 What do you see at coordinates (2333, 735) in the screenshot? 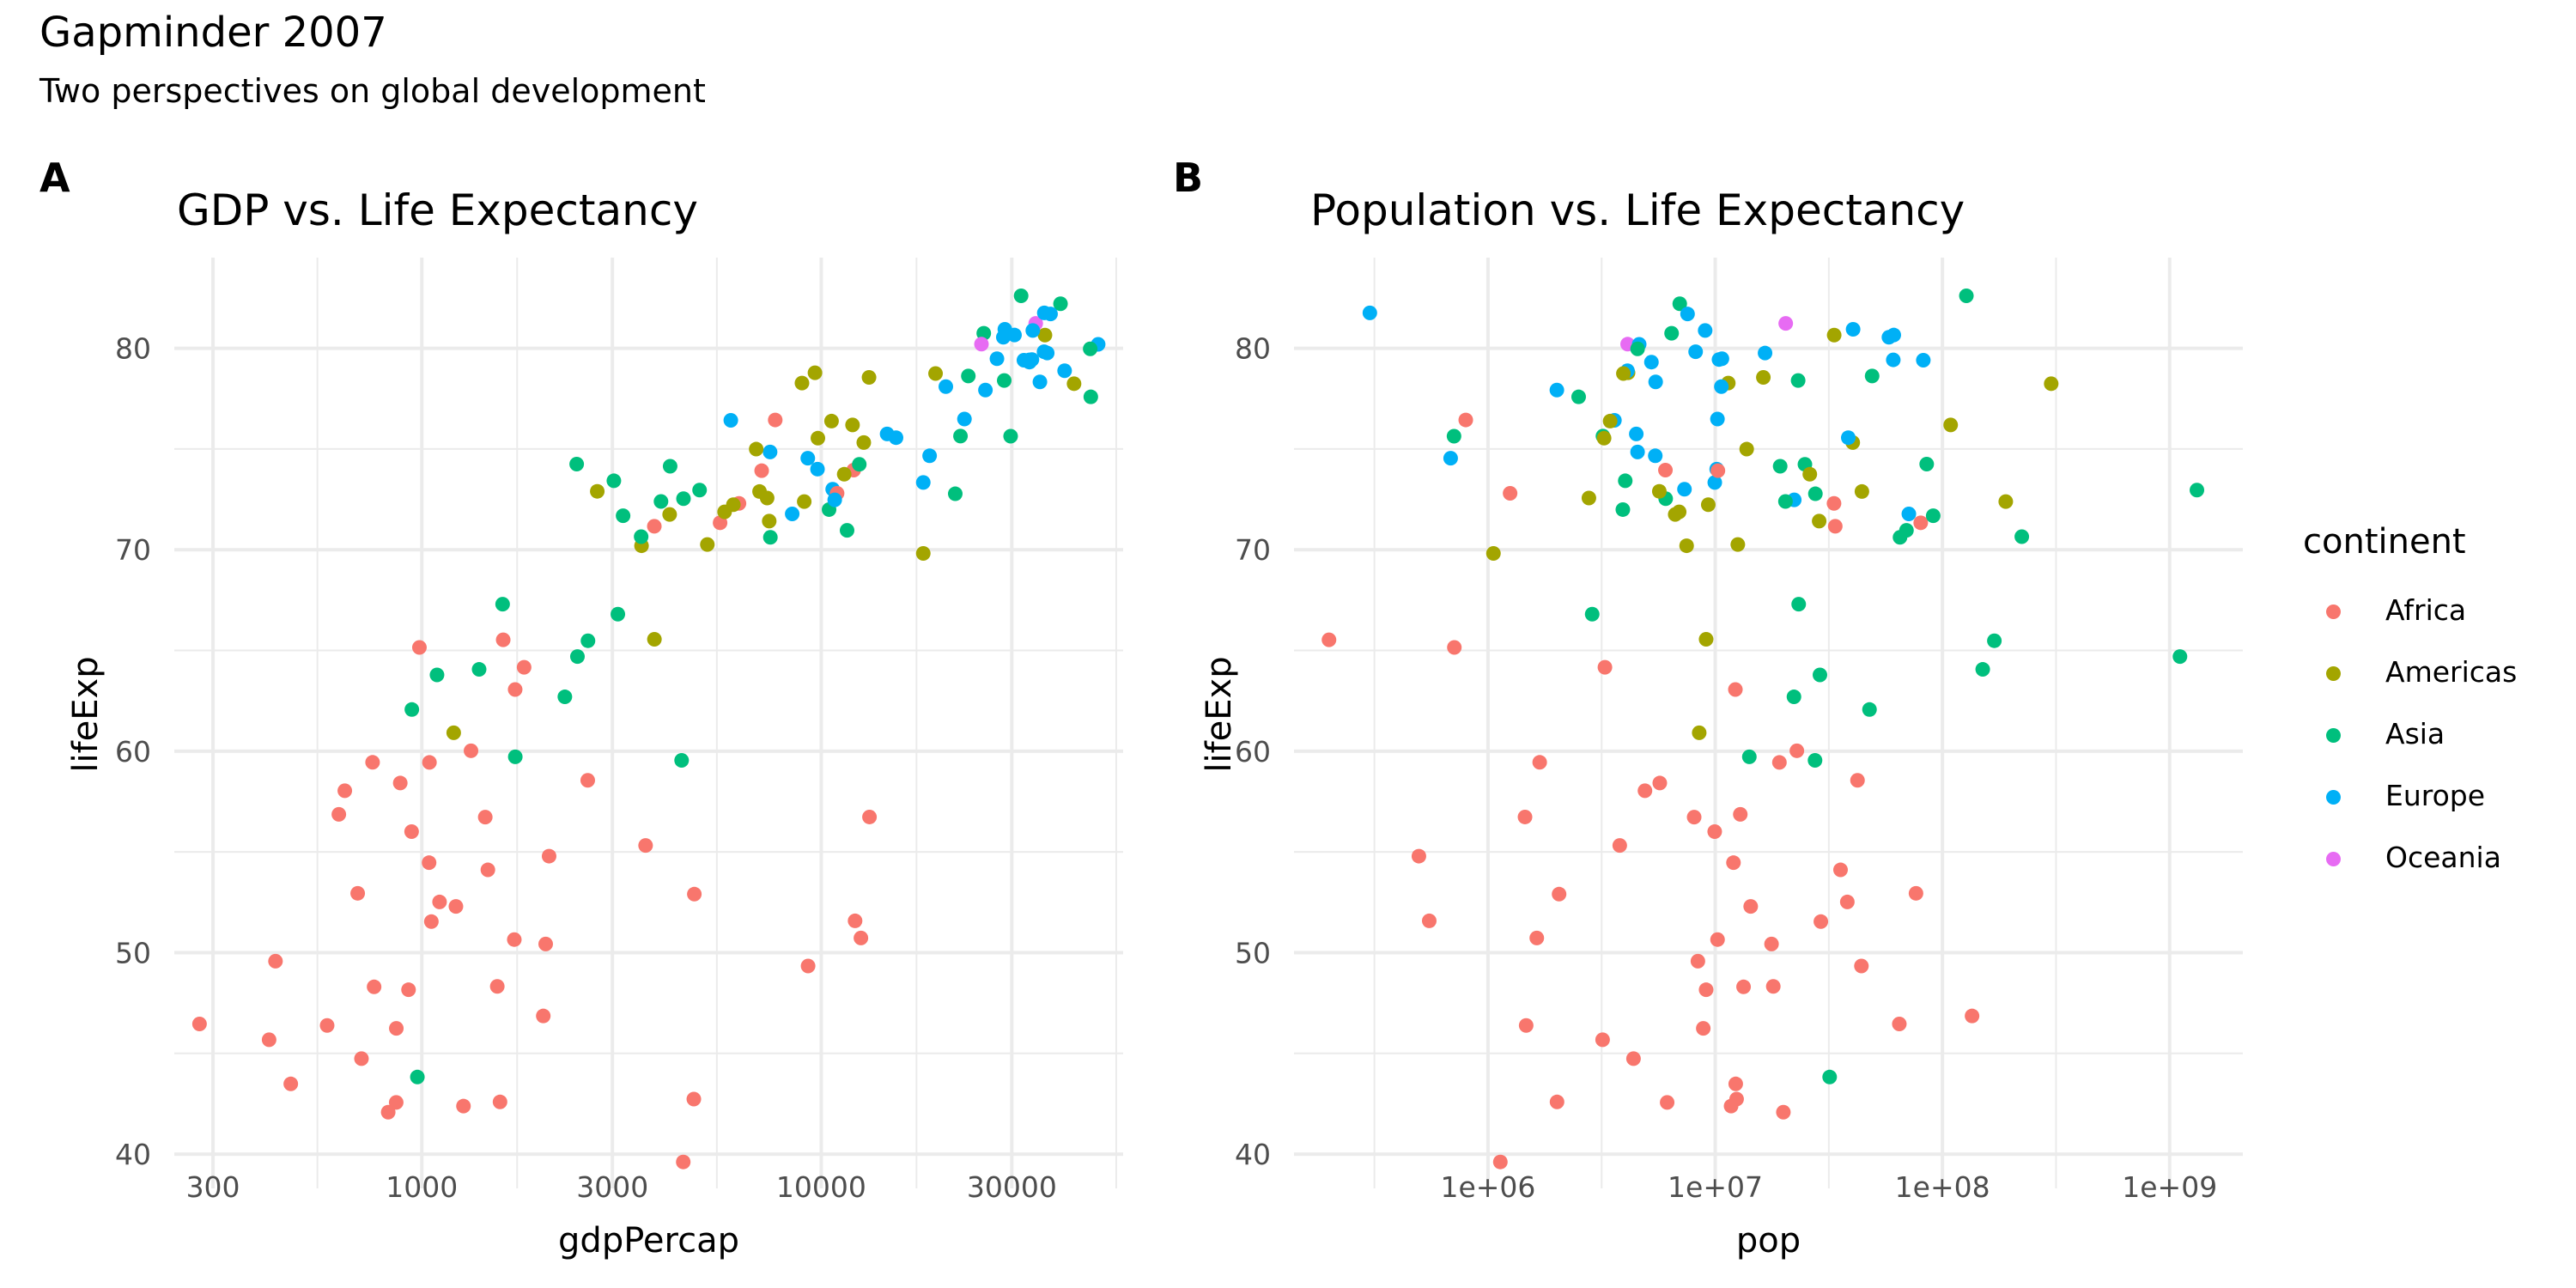
I see `legend-key-asia` at bounding box center [2333, 735].